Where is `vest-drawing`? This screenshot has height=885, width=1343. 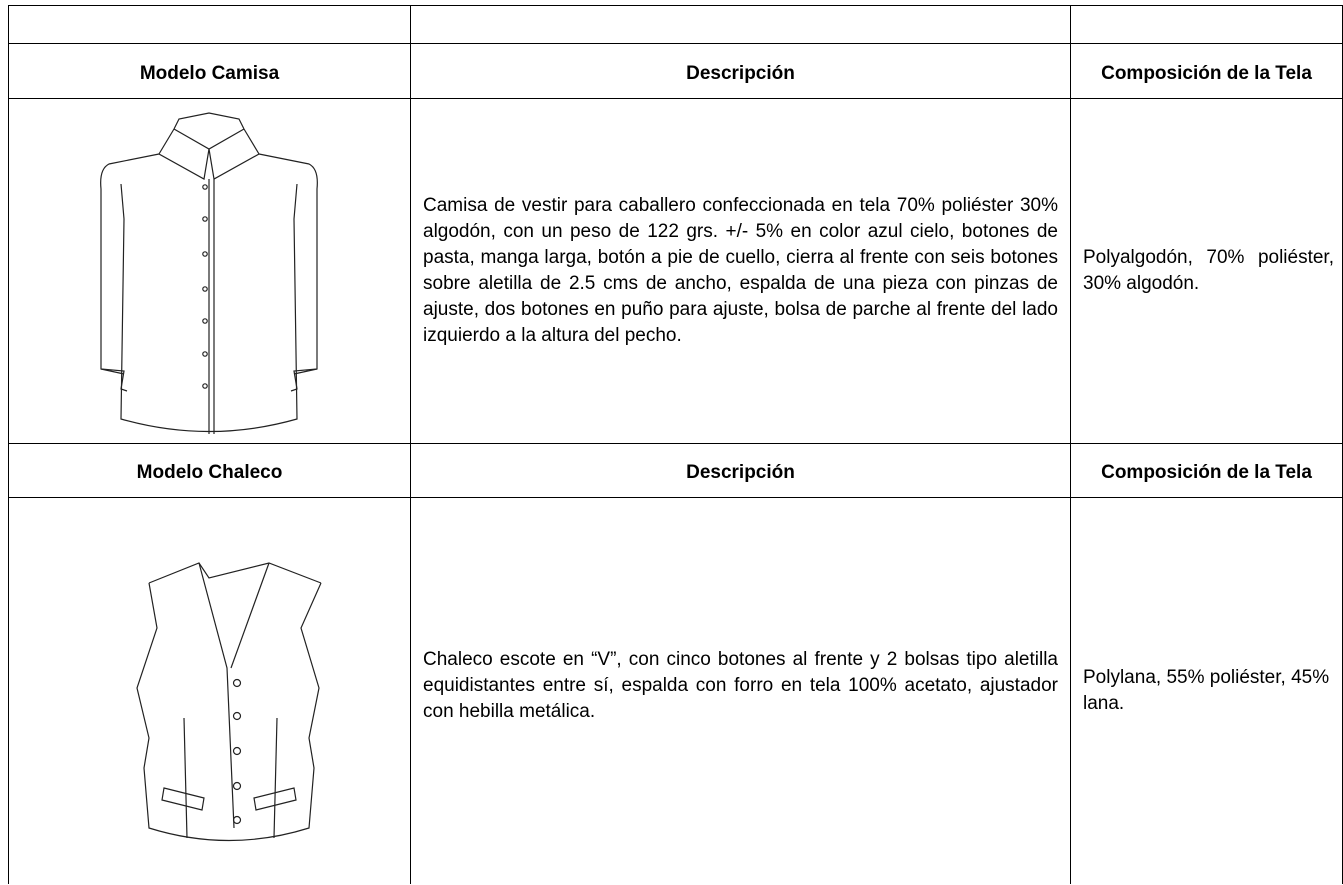
vest-drawing is located at coordinates (229, 702).